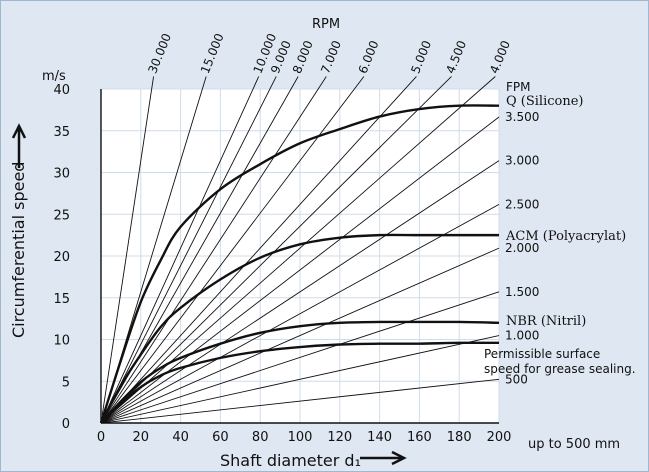  I want to click on fpm-tick-label: 1.500, so click(522, 292).